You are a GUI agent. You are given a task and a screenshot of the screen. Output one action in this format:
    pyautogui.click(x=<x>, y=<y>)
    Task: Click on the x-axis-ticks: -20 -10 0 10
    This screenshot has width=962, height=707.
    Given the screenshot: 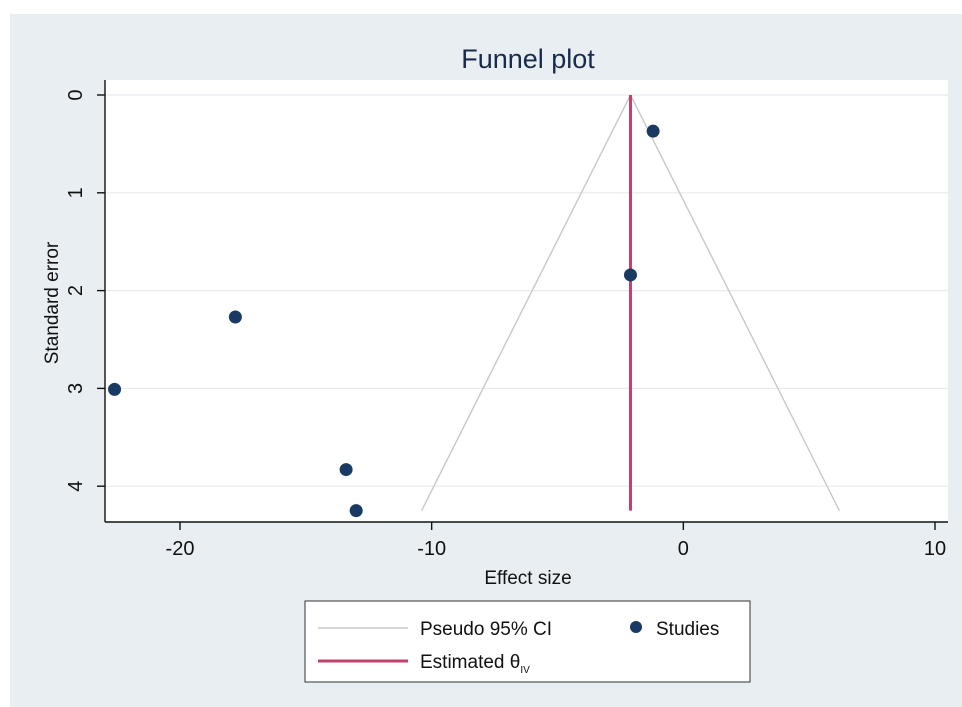 What is the action you would take?
    pyautogui.click(x=556, y=541)
    